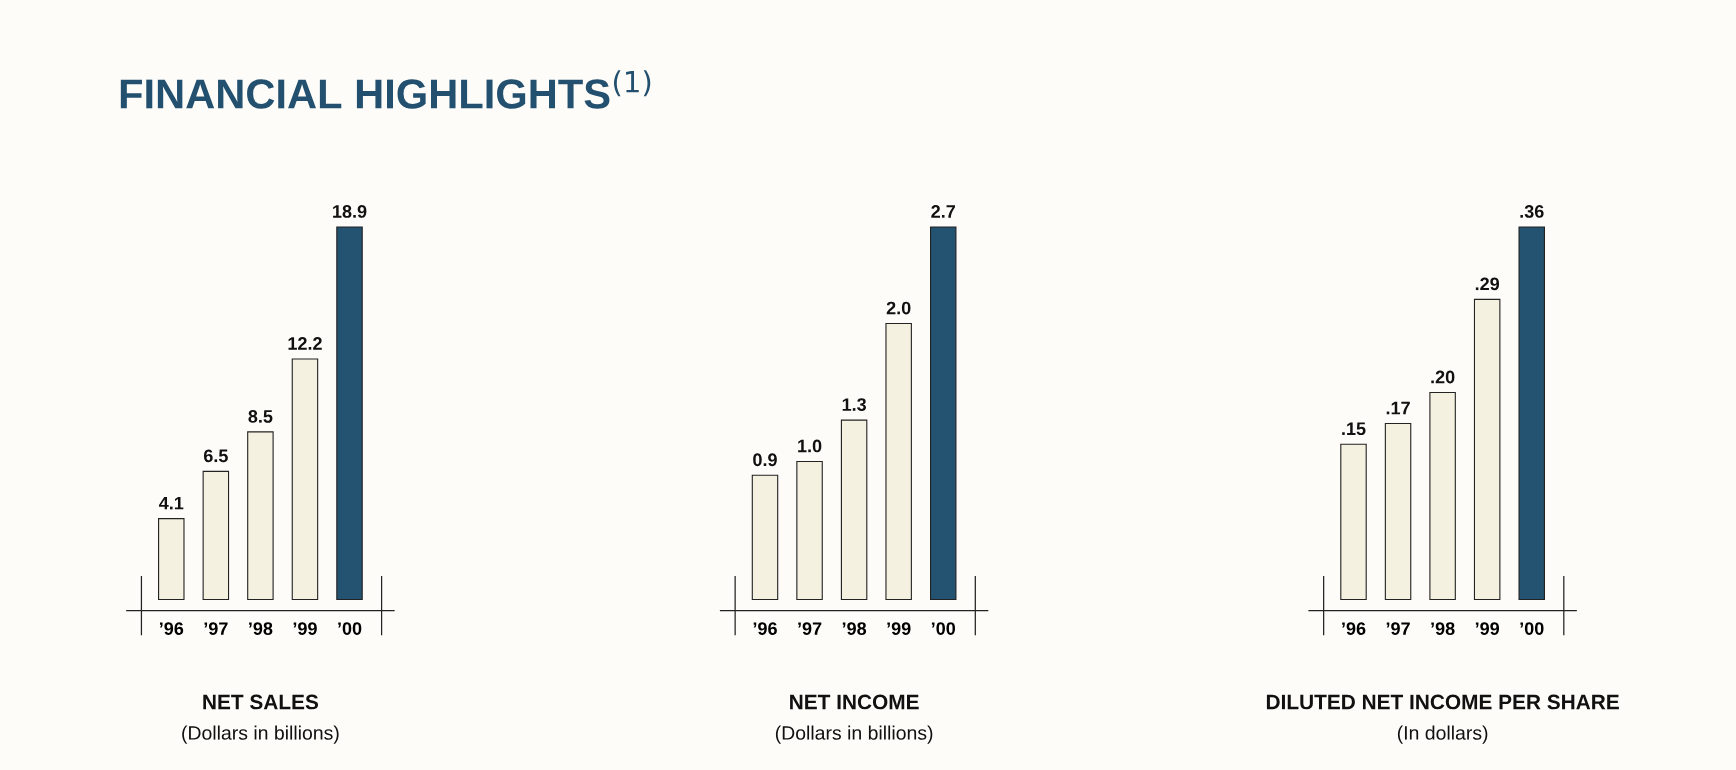 Image resolution: width=1736 pixels, height=770 pixels. What do you see at coordinates (854, 404) in the screenshot?
I see `data-label: 1.3` at bounding box center [854, 404].